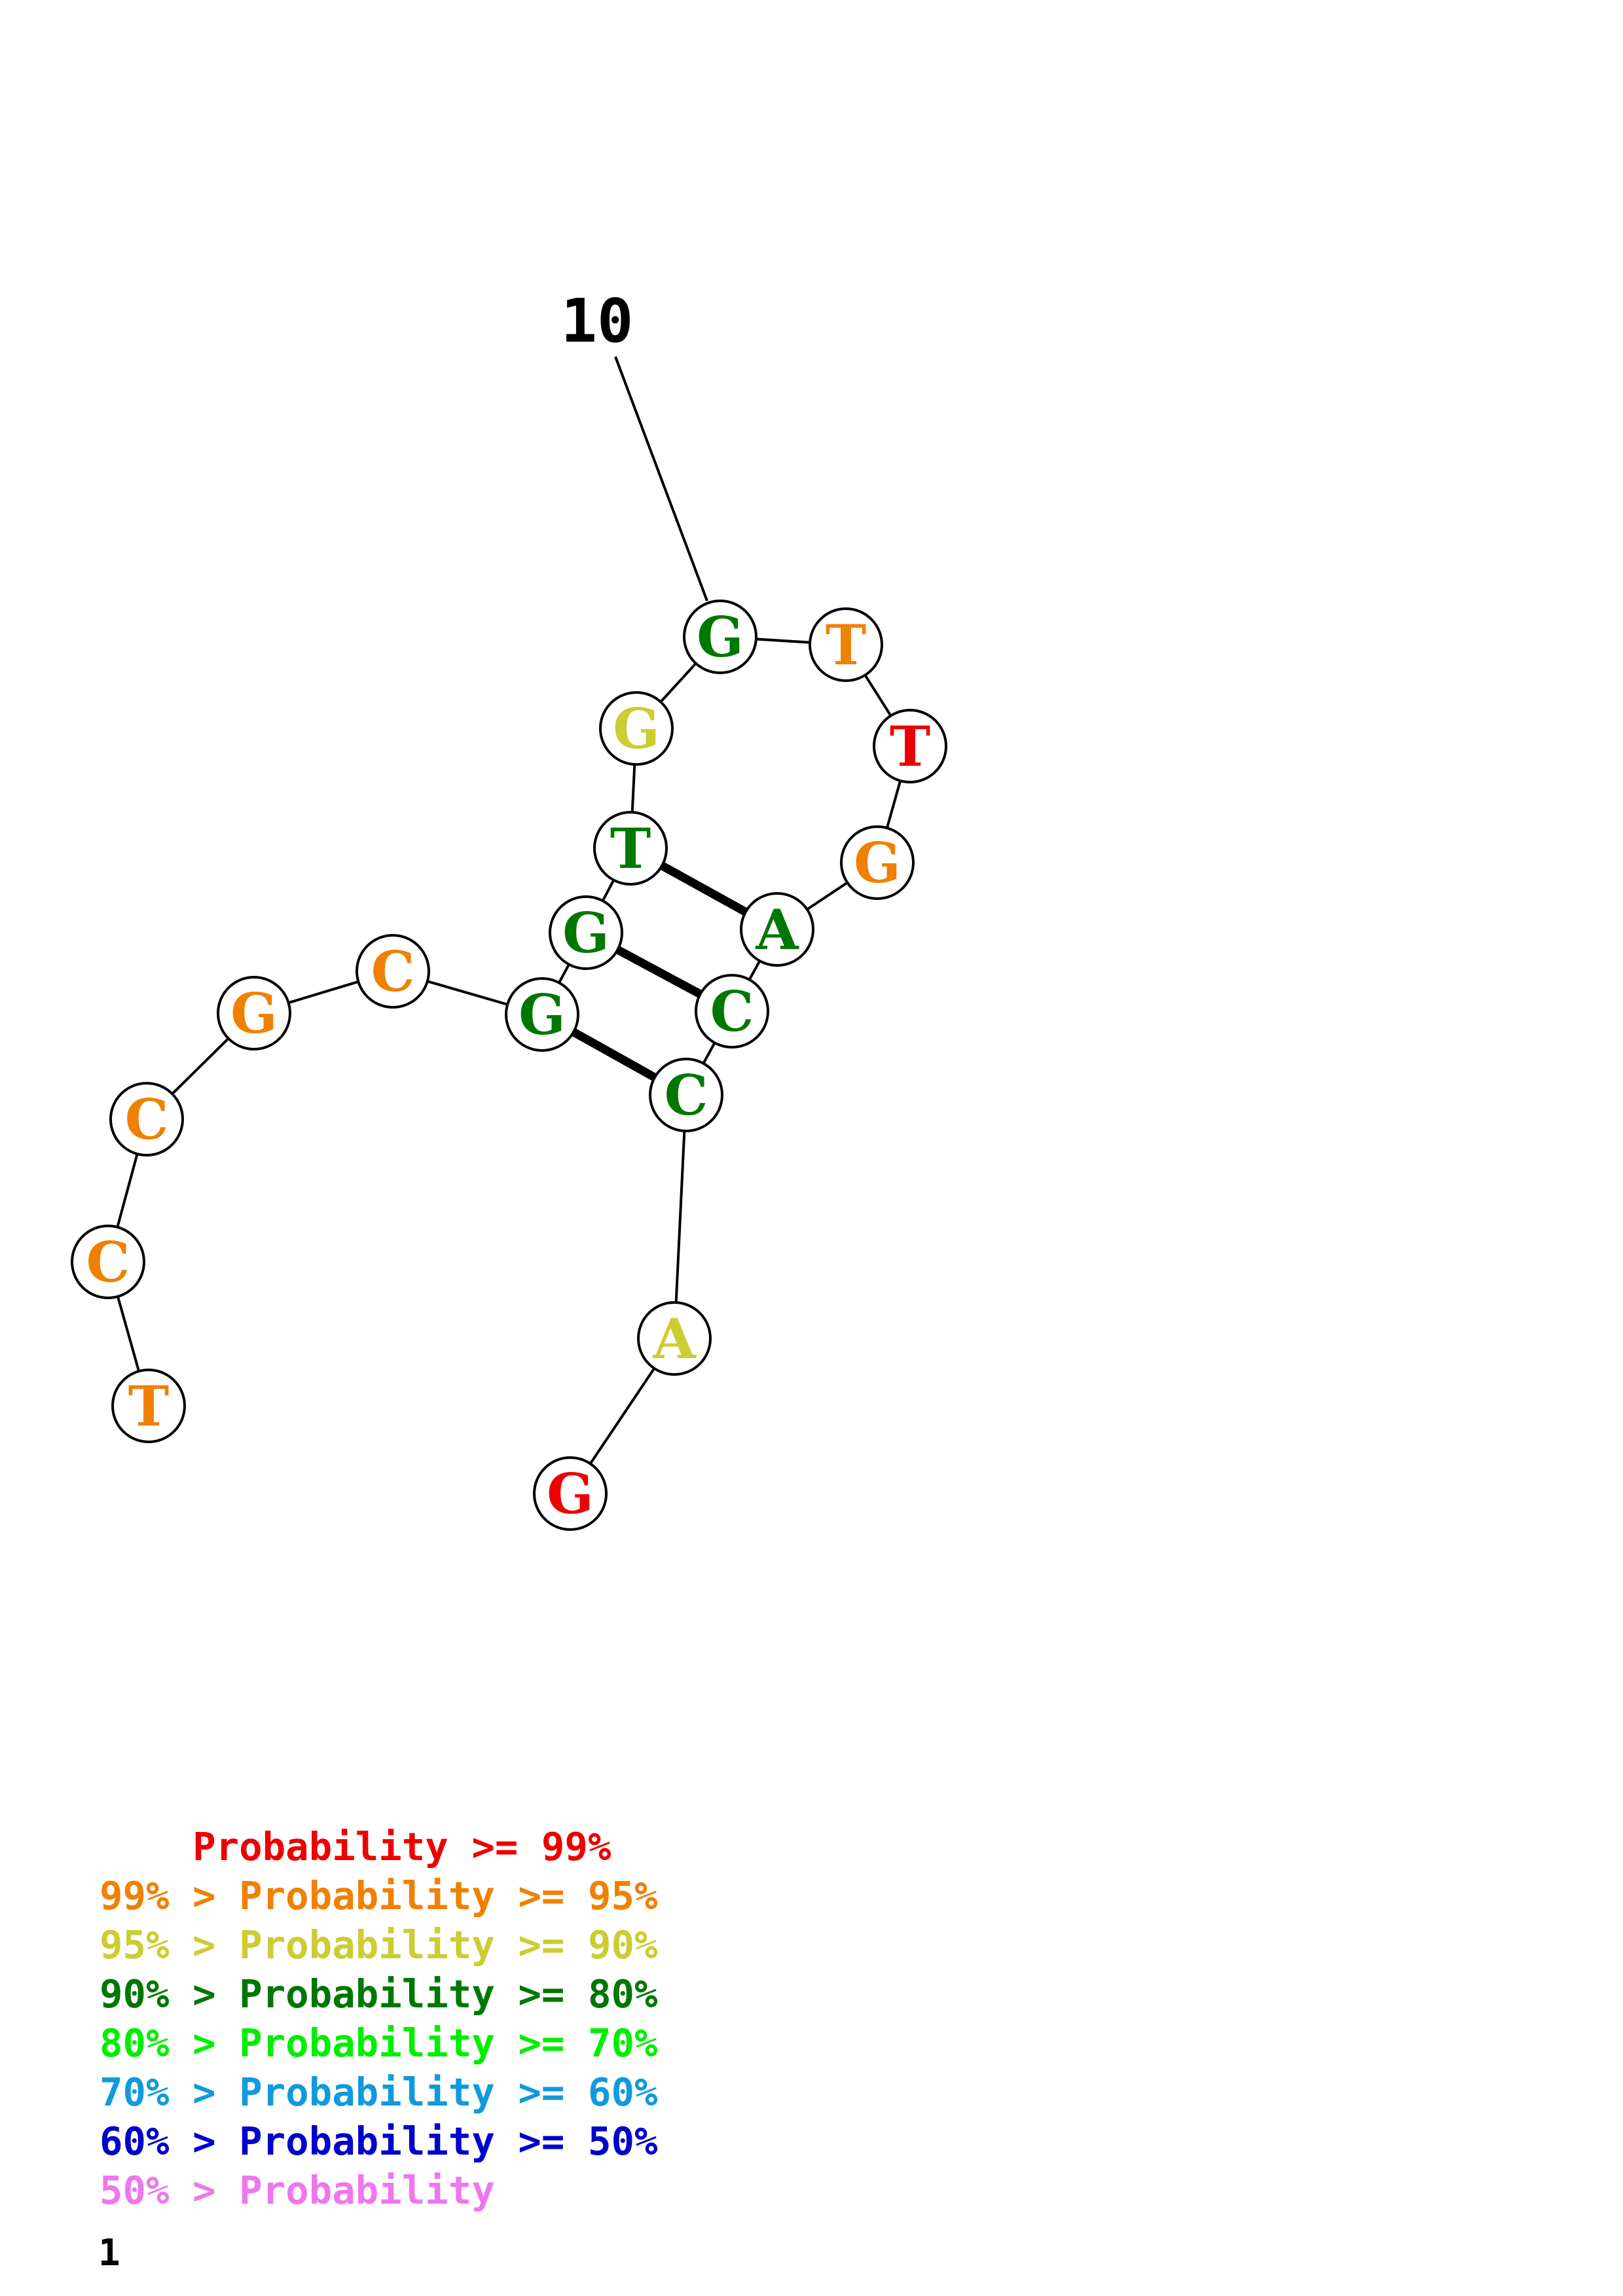 The image size is (1623, 2296). What do you see at coordinates (379, 1944) in the screenshot?
I see `legend-entry: 95% > Probability >= 90%` at bounding box center [379, 1944].